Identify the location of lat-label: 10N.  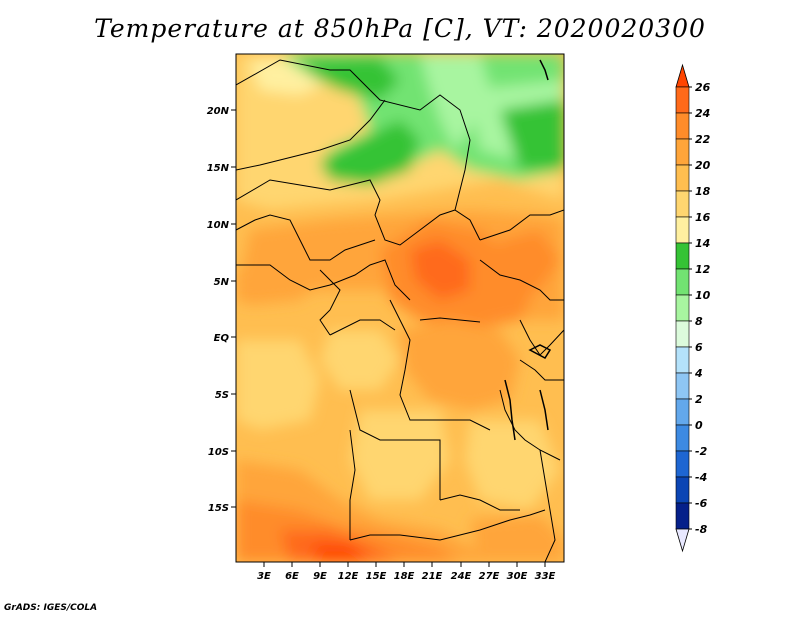
(218, 225).